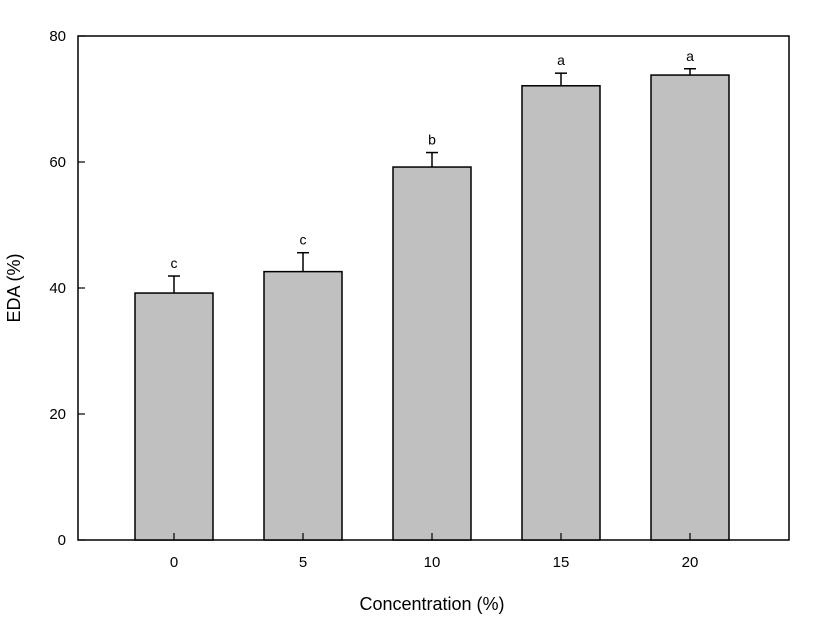 The width and height of the screenshot is (827, 642). What do you see at coordinates (432, 140) in the screenshot?
I see `significance-label: b` at bounding box center [432, 140].